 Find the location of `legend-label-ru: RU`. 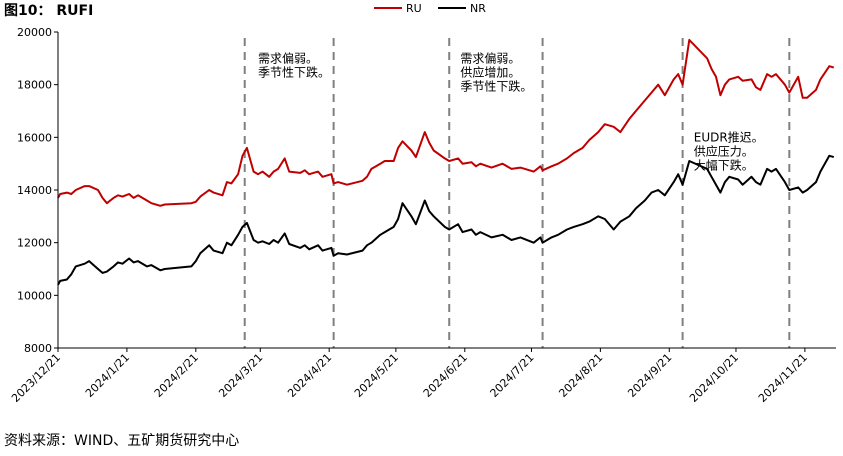

legend-label-ru: RU is located at coordinates (414, 8).